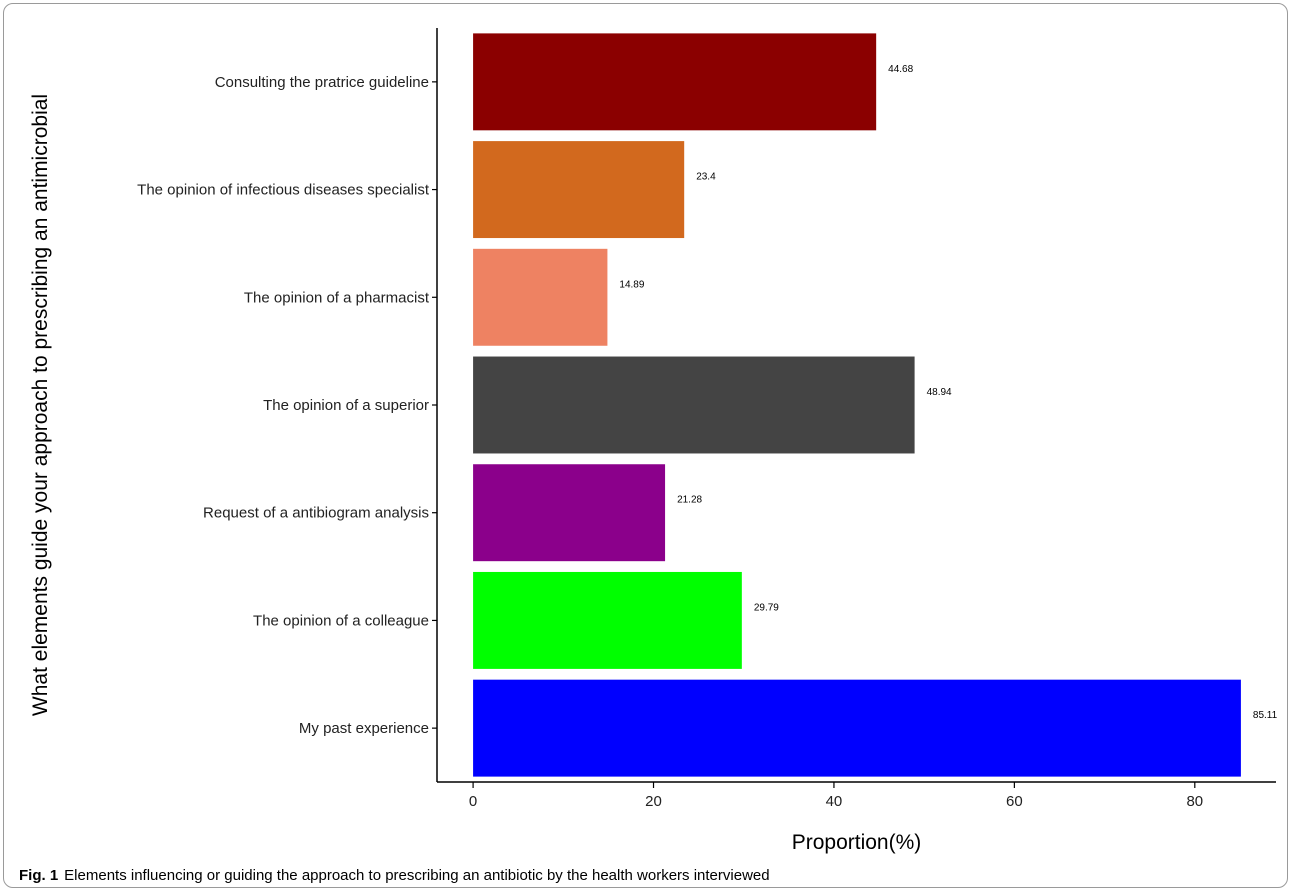  I want to click on y-tick-label: The opinion of a colleague, so click(341, 620).